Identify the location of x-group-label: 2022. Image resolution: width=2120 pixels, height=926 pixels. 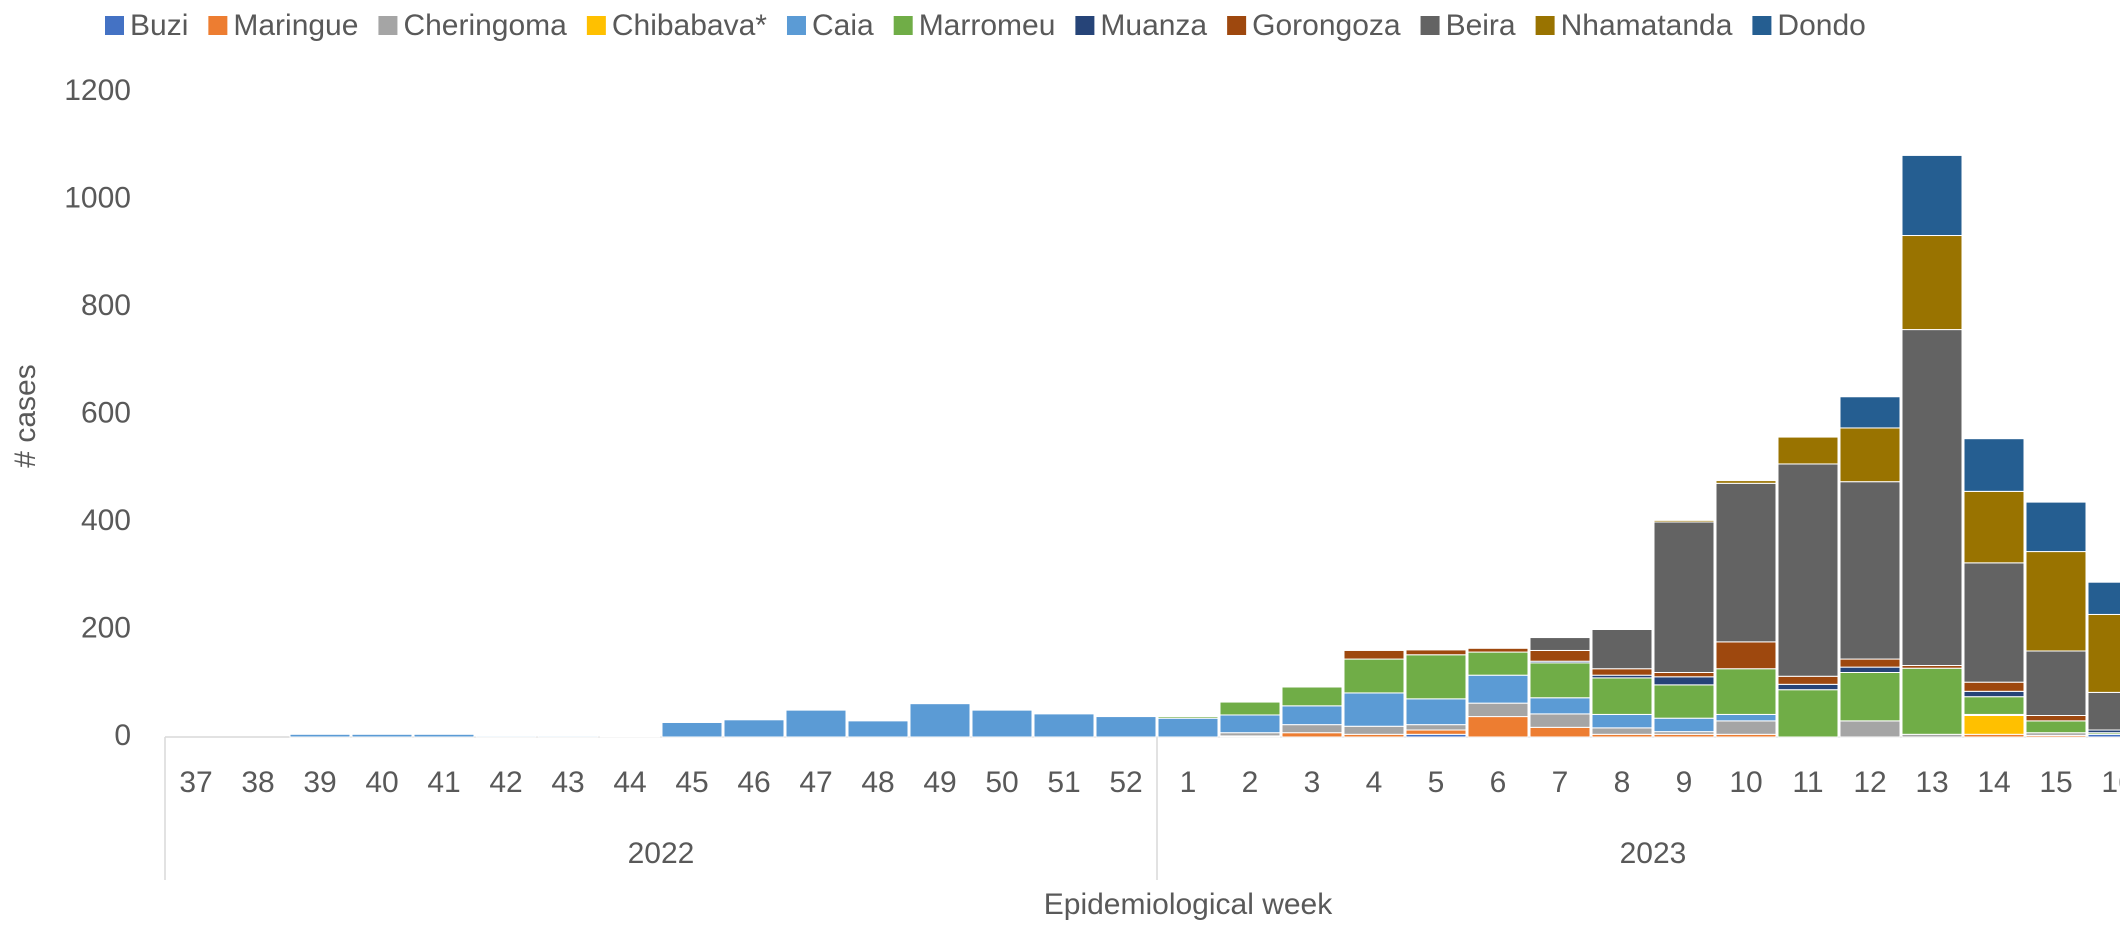
(661, 853).